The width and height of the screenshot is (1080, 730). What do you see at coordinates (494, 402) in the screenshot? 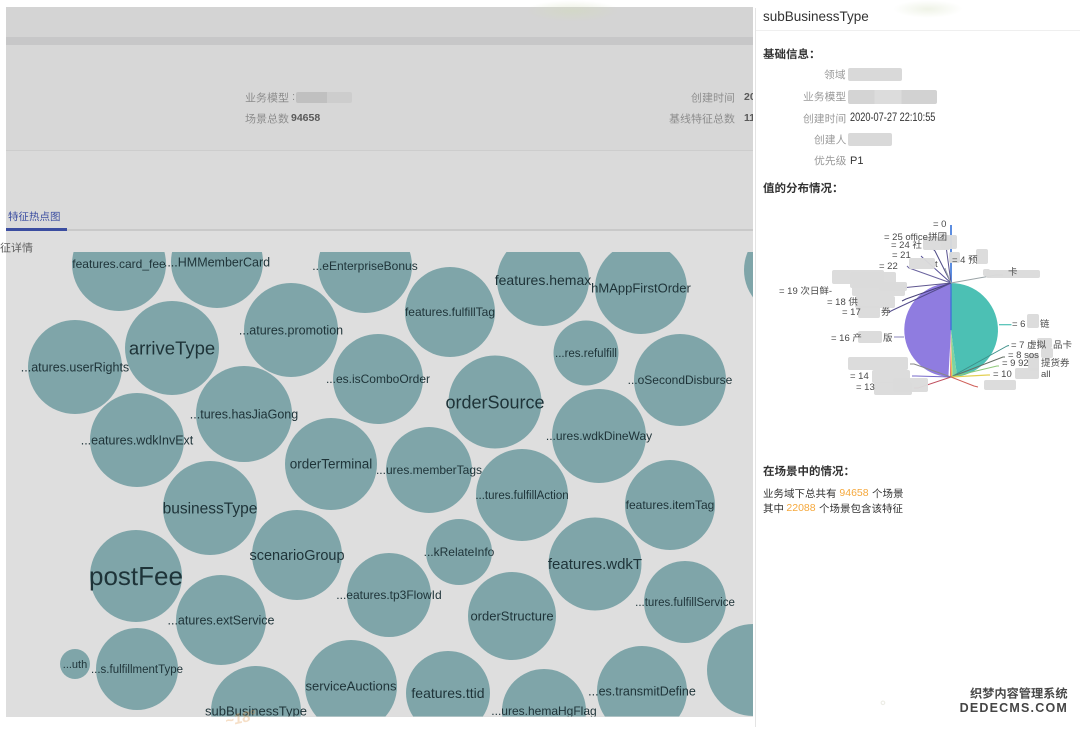
I see `svg-text: orderSource` at bounding box center [494, 402].